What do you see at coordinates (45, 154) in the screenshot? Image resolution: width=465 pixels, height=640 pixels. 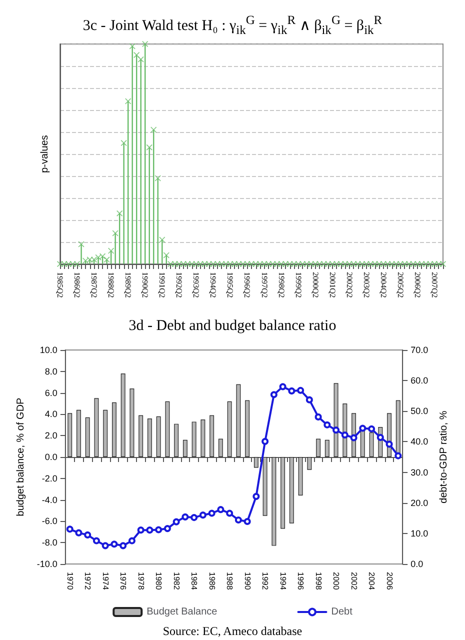 I see `y-axis-title: p-values` at bounding box center [45, 154].